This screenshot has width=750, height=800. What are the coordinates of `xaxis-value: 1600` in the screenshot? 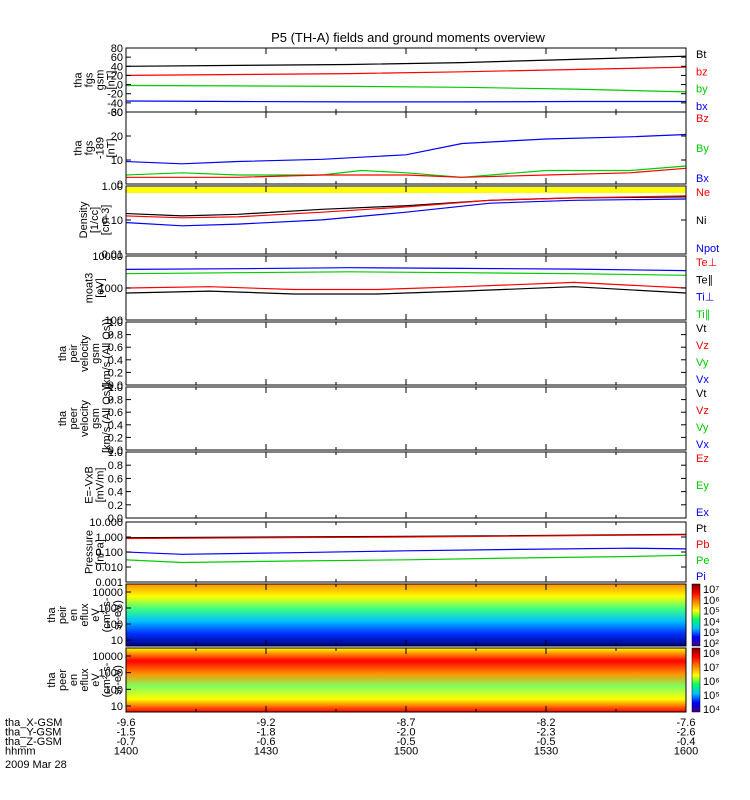 It's located at (686, 752).